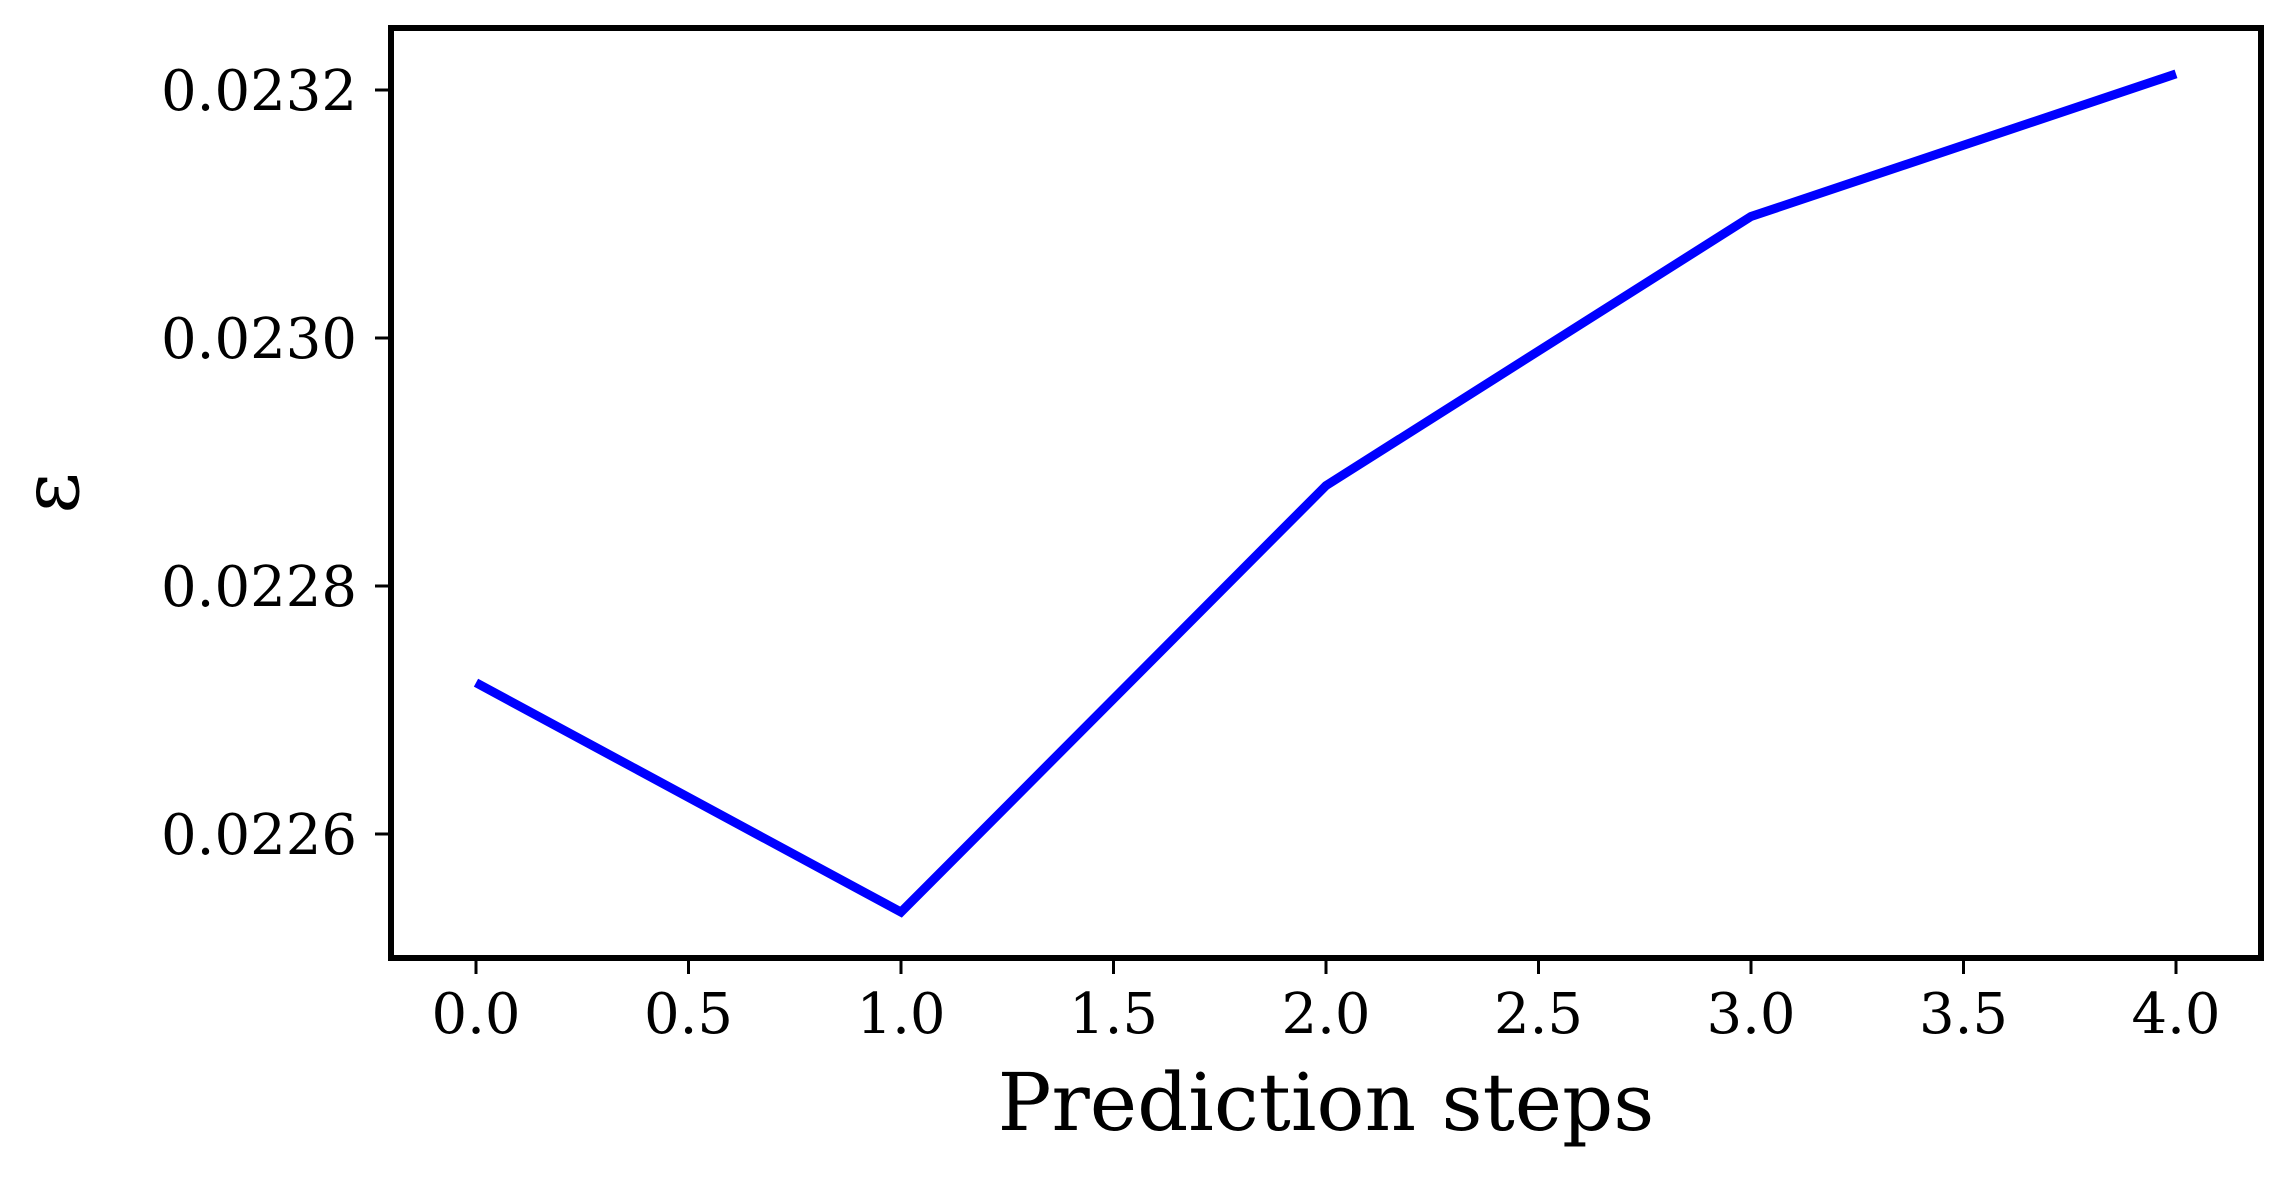 Image resolution: width=2280 pixels, height=1177 pixels. What do you see at coordinates (900, 1014) in the screenshot?
I see `x-tick-label: 1.0` at bounding box center [900, 1014].